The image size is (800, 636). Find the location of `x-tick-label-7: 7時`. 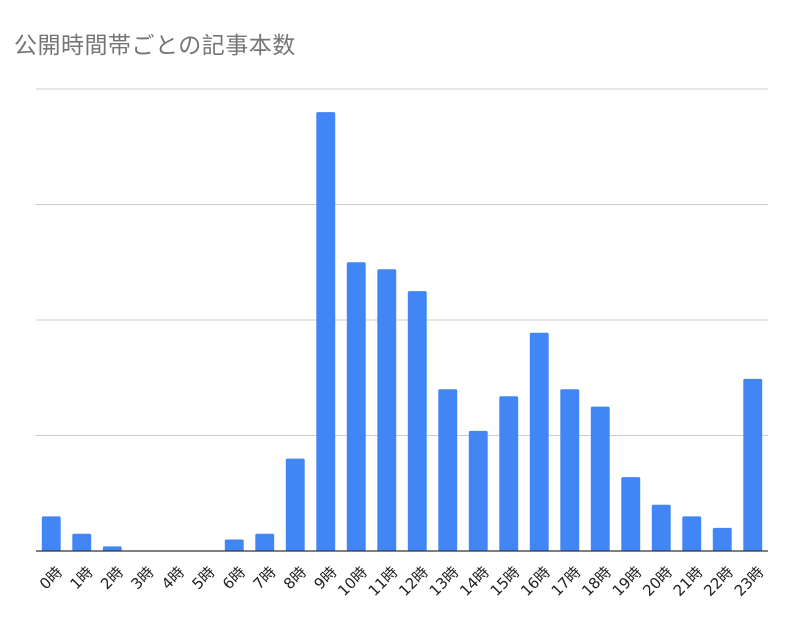

x-tick-label-7: 7時 is located at coordinates (264, 578).